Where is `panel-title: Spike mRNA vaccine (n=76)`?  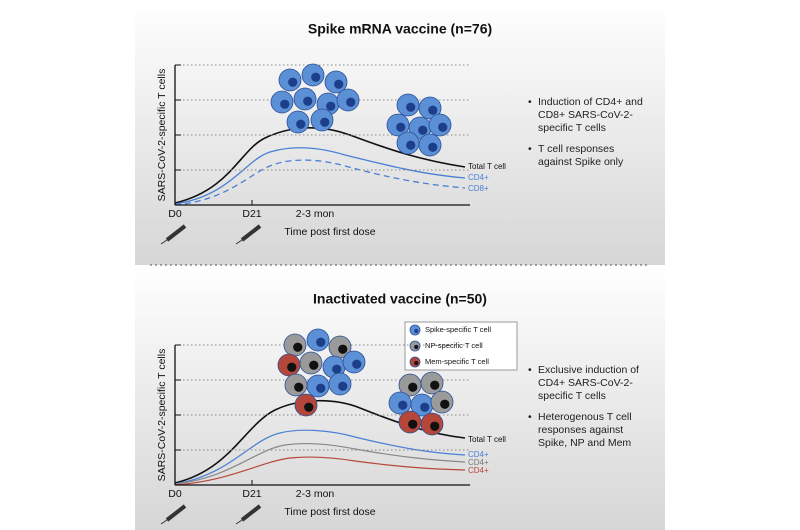 panel-title: Spike mRNA vaccine (n=76) is located at coordinates (400, 29).